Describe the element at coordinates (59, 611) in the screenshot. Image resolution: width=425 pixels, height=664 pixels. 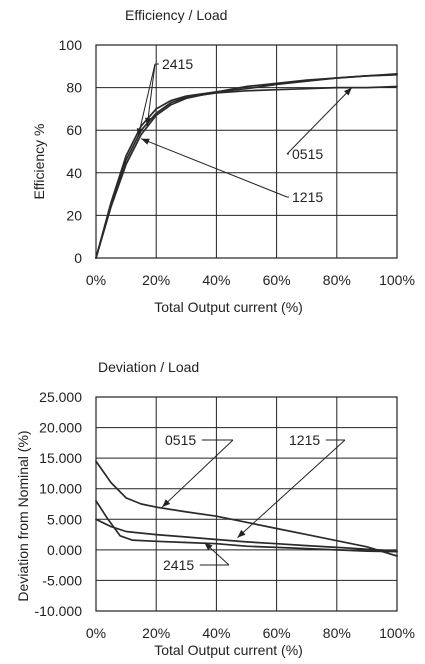
I see `y-tick-label: -10.000` at that location.